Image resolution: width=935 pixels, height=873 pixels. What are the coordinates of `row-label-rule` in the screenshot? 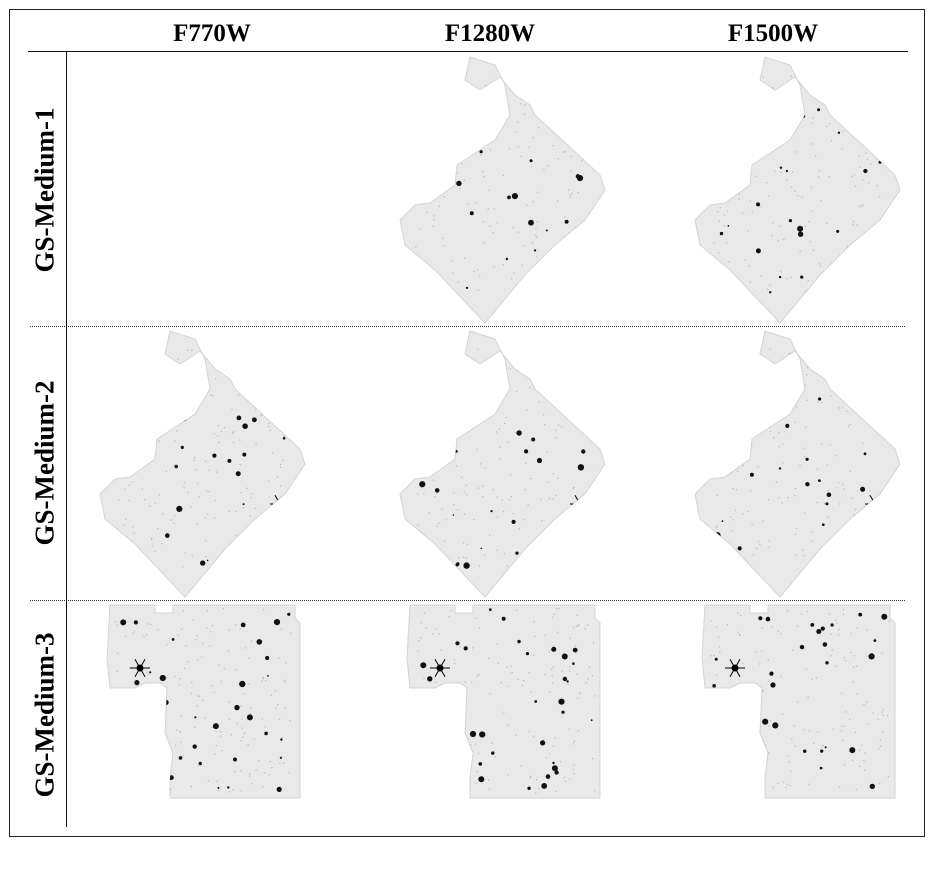 It's located at (66, 439).